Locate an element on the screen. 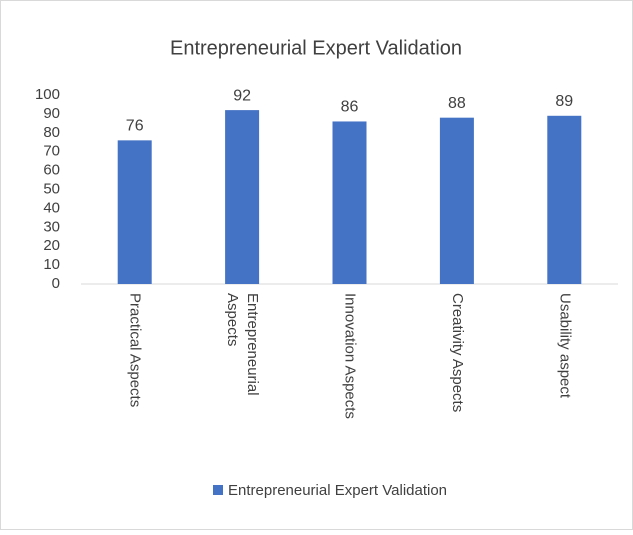  data-label: 86 is located at coordinates (350, 107).